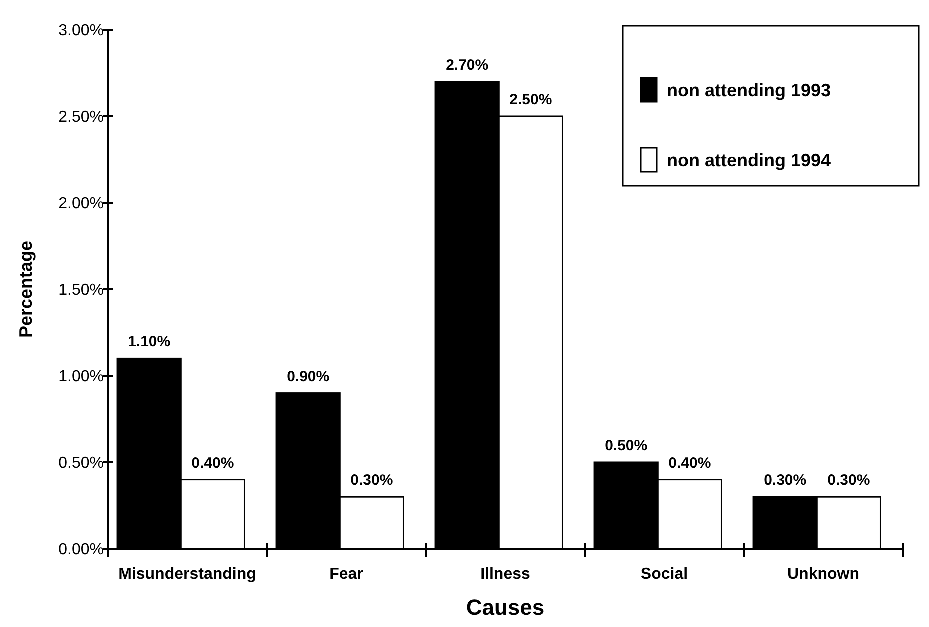 The height and width of the screenshot is (627, 929). I want to click on x-tick-label: Unknown, so click(824, 574).